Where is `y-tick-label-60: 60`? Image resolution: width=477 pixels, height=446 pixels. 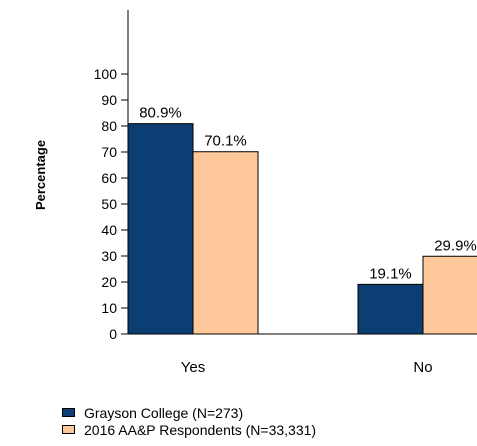
y-tick-label-60: 60 is located at coordinates (109, 178).